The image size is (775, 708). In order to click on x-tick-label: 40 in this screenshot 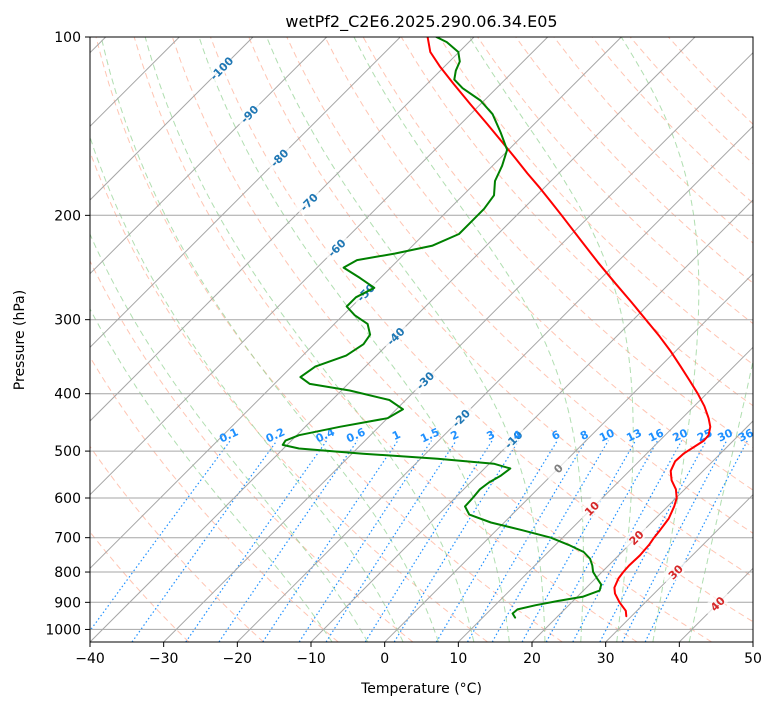, I will do `click(679, 659)`.